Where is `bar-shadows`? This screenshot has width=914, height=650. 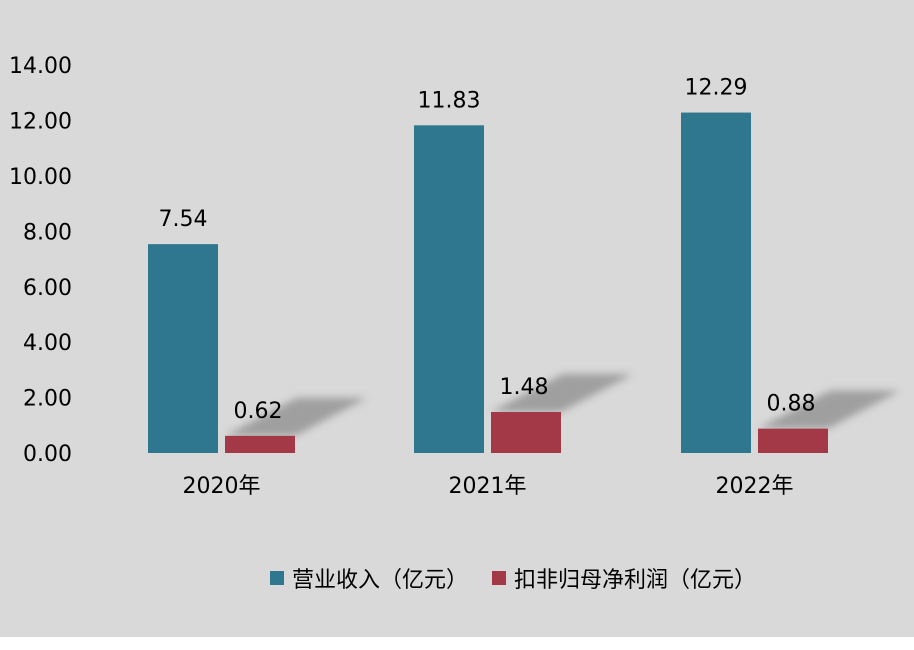
bar-shadows is located at coordinates (562, 405).